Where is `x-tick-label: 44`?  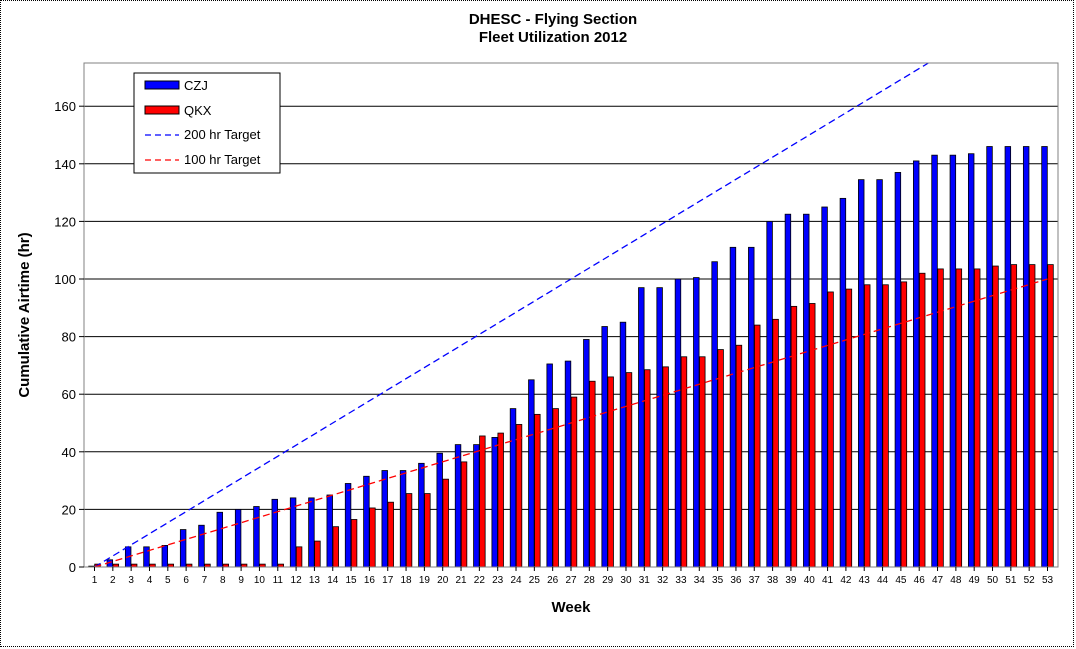 x-tick-label: 44 is located at coordinates (883, 580).